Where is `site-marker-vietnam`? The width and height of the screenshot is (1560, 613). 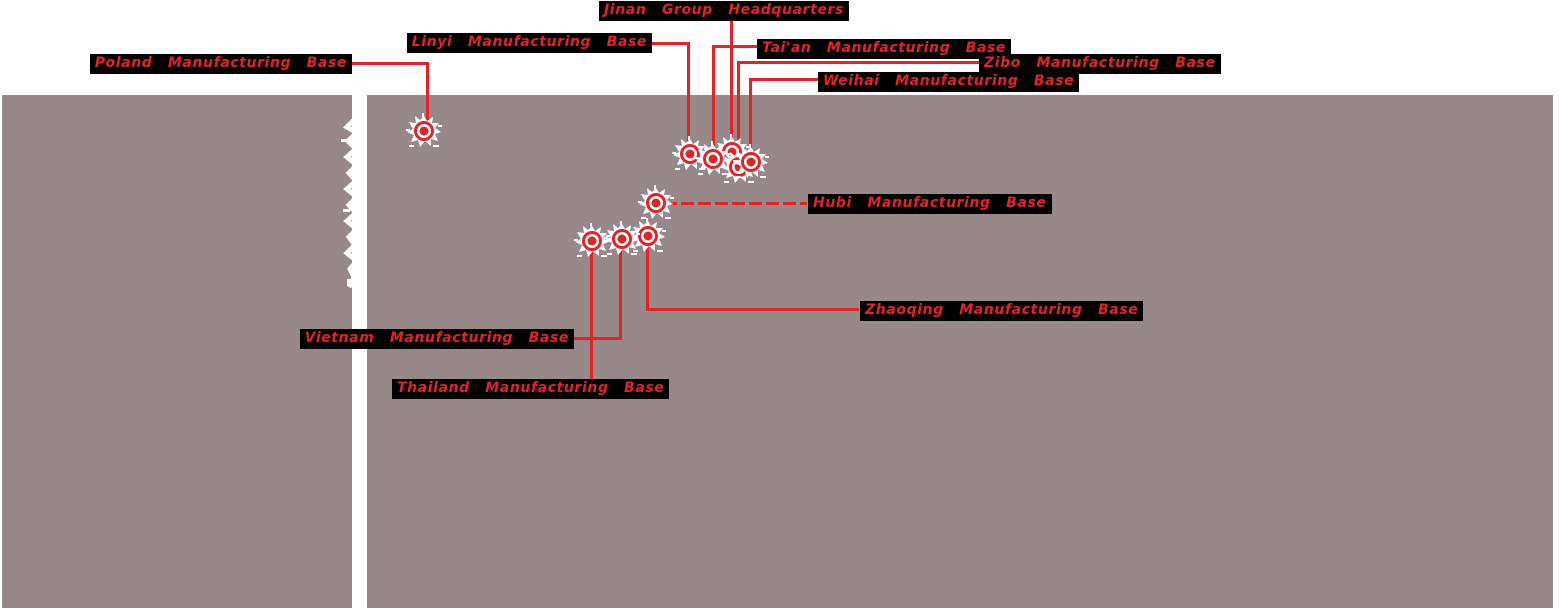
site-marker-vietnam is located at coordinates (622, 239).